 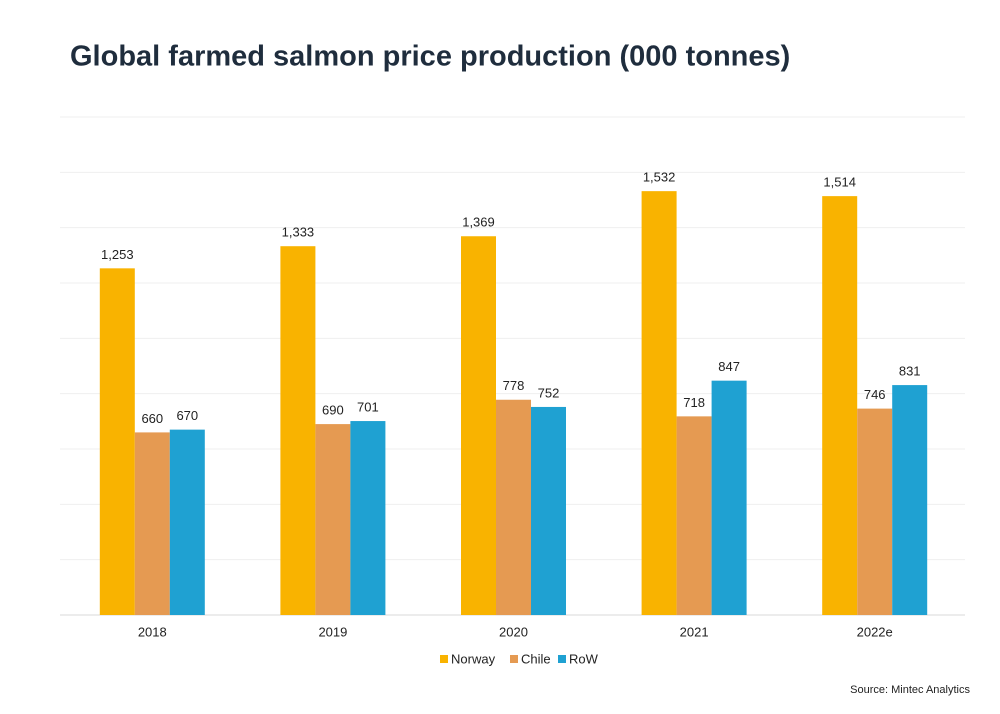 I want to click on value-label: 746, so click(x=875, y=394).